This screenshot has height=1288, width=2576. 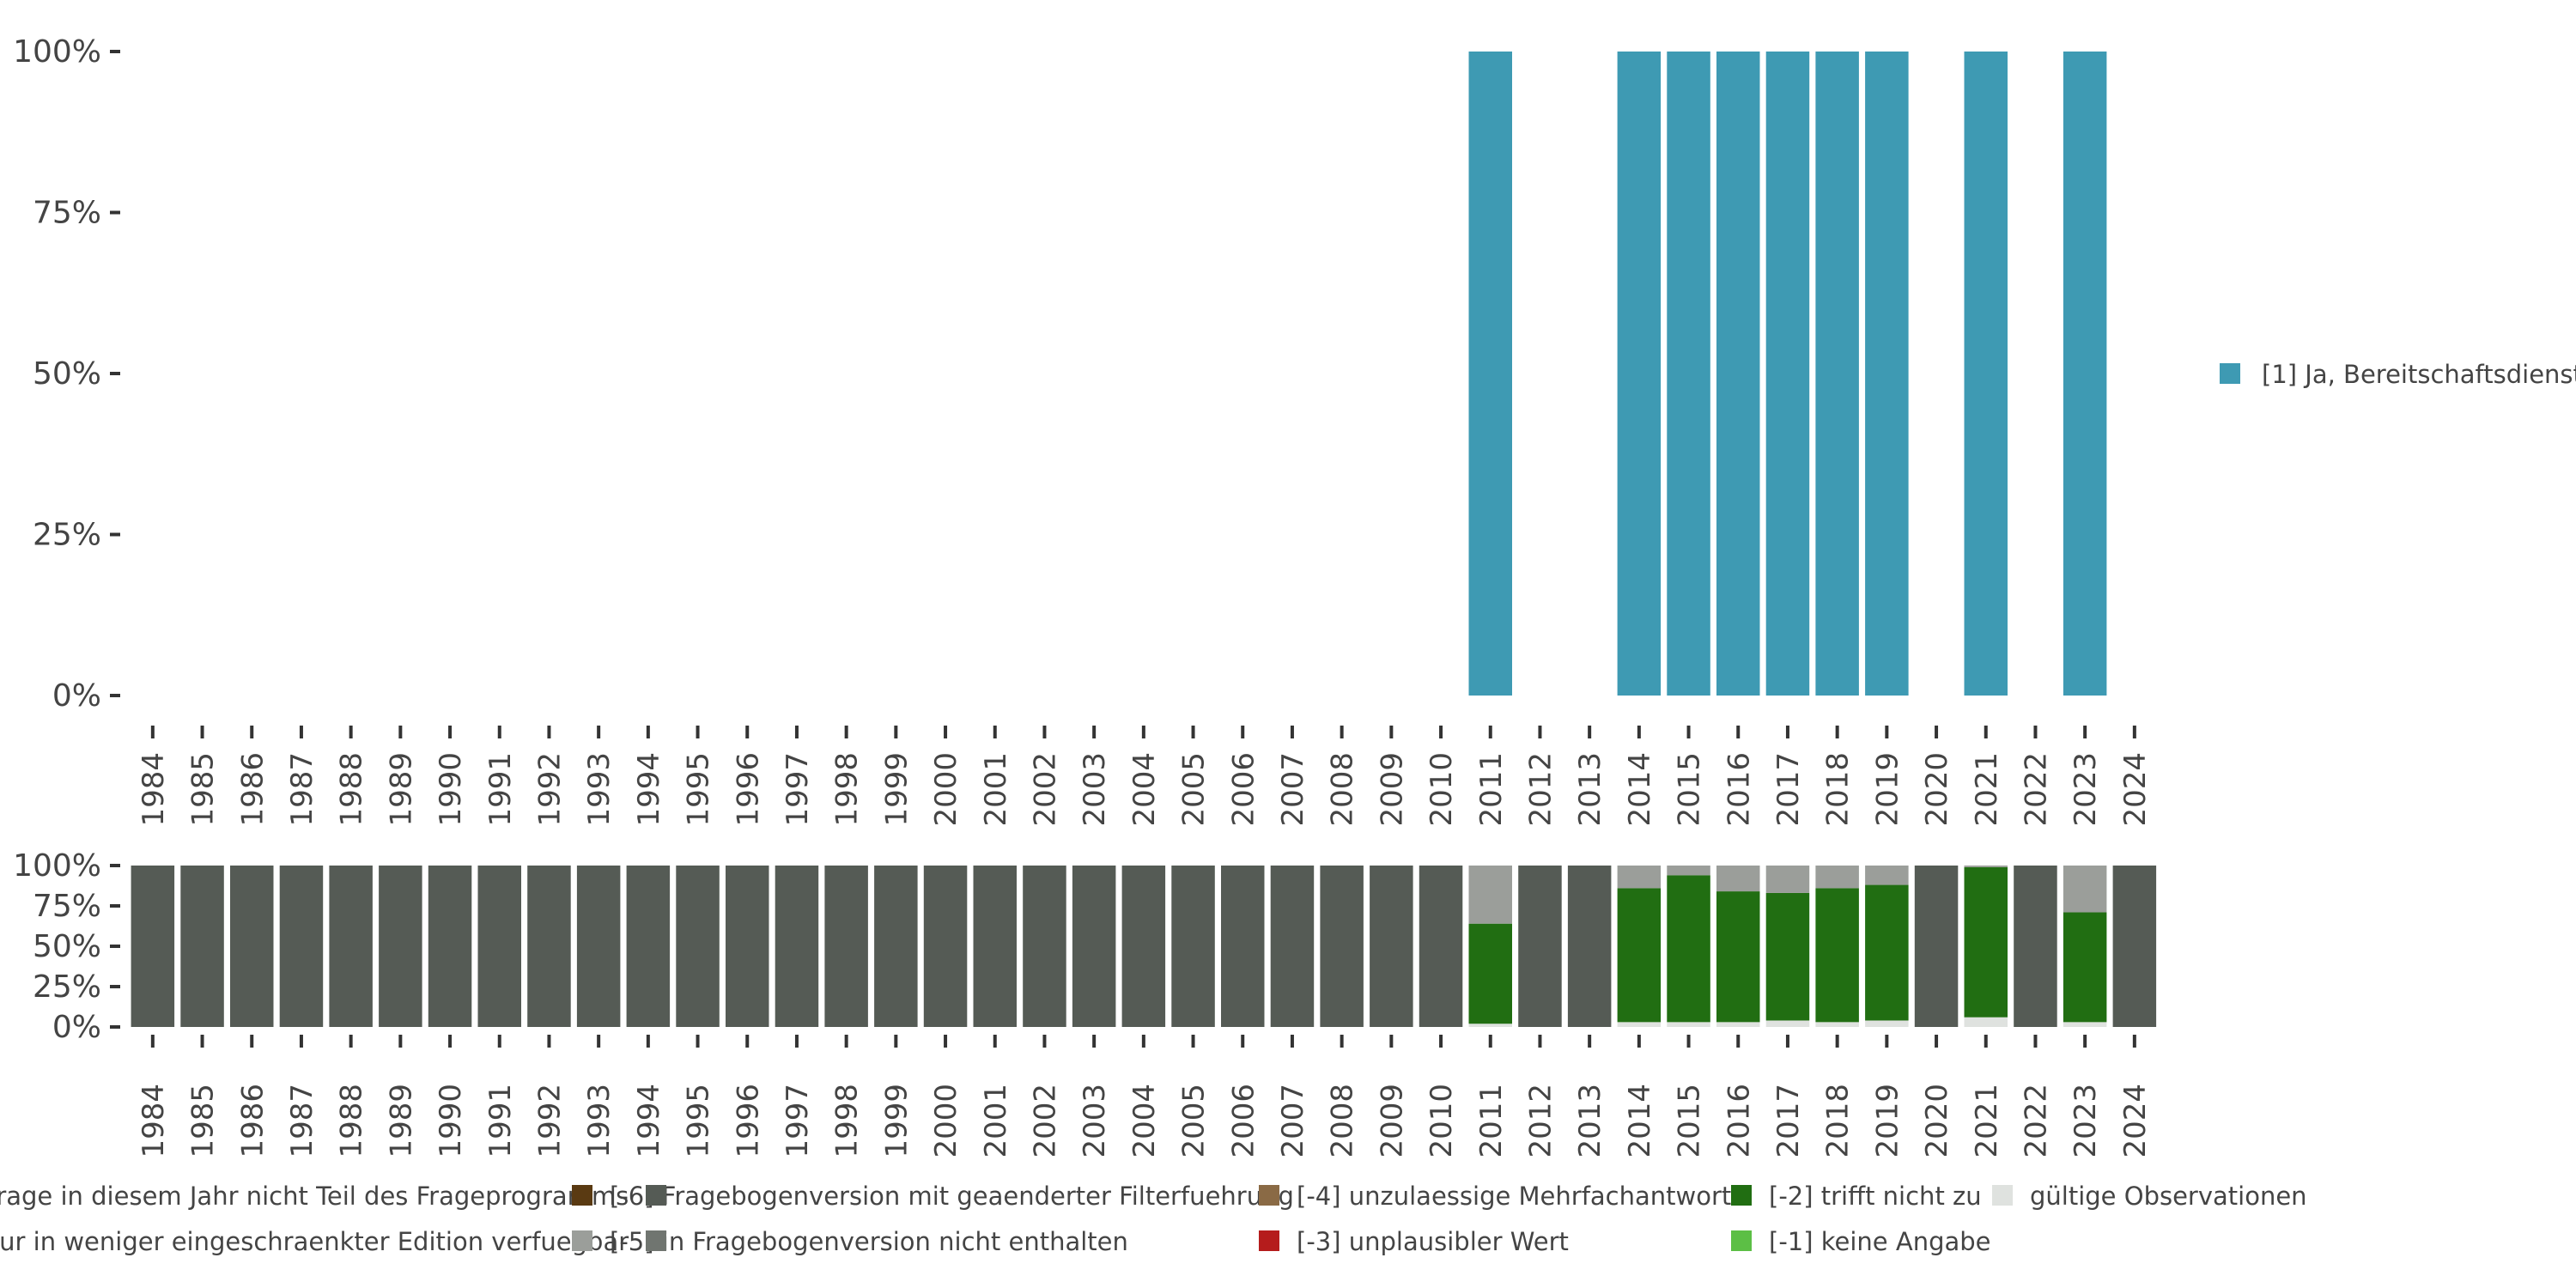 What do you see at coordinates (352, 1121) in the screenshot?
I see `x-tick-label: 1988` at bounding box center [352, 1121].